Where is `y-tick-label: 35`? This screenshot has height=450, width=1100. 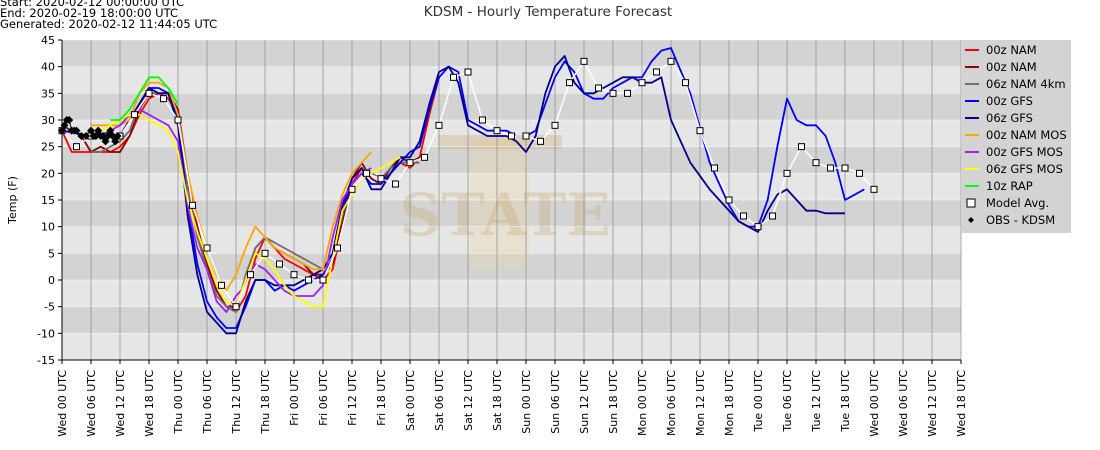 y-tick-label: 35 is located at coordinates (48, 93).